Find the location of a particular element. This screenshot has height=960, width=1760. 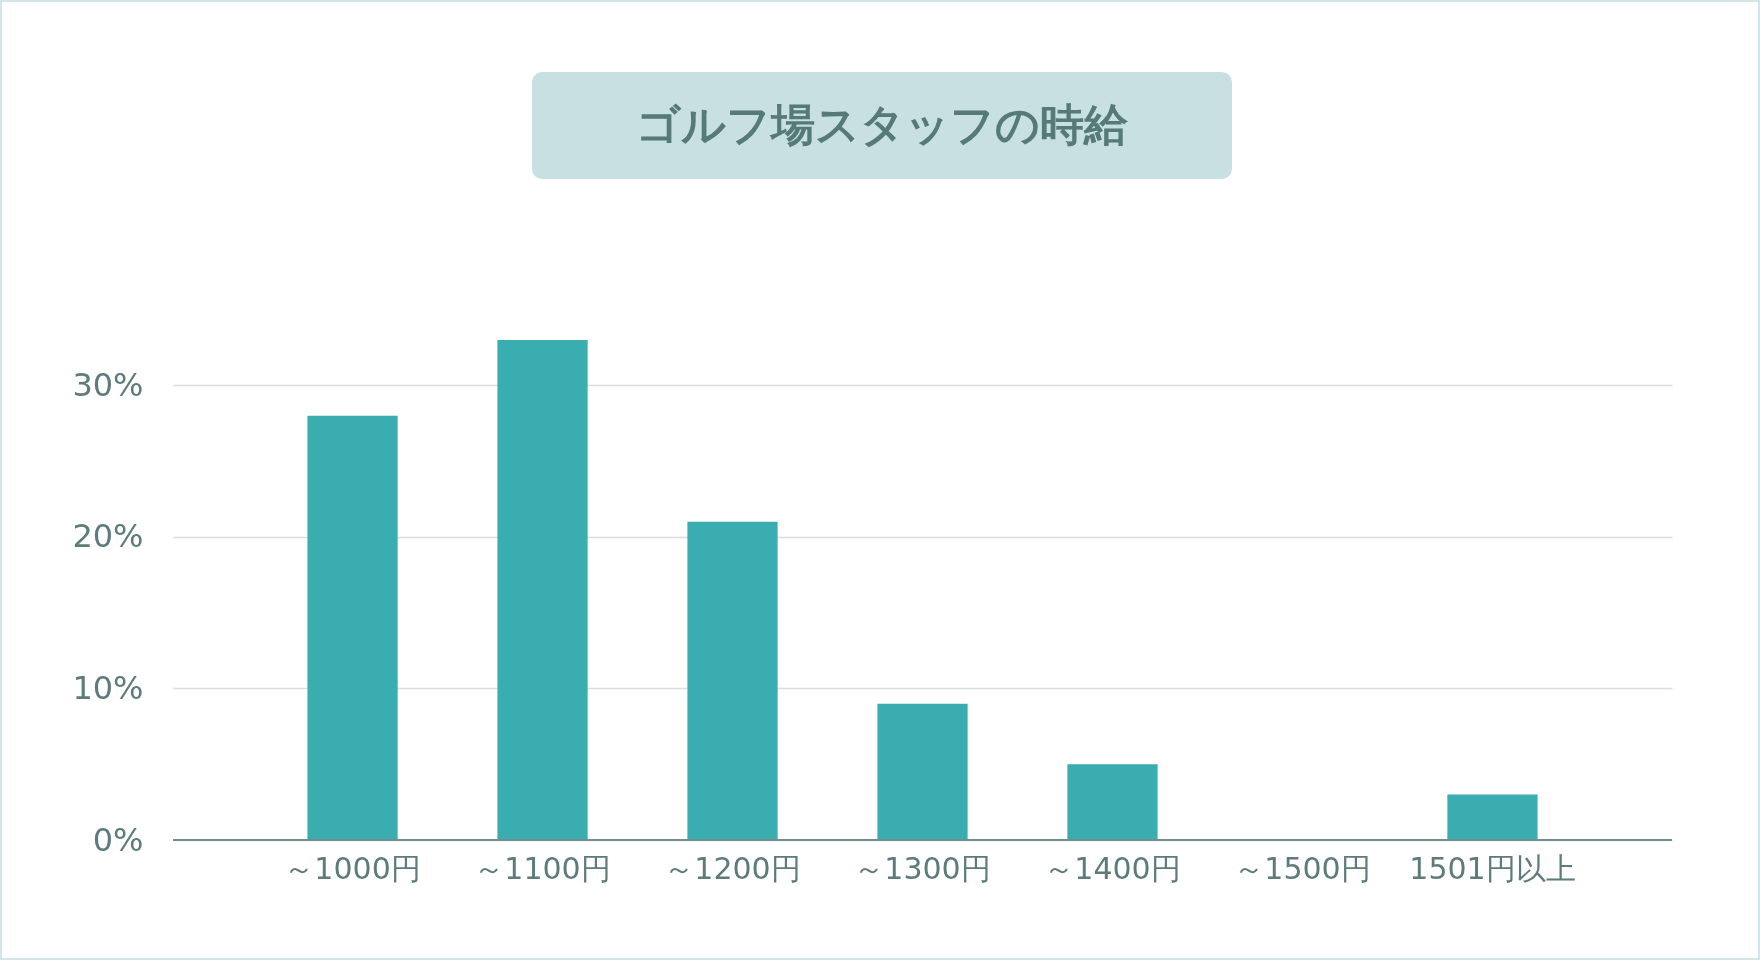

x-tick-label: ～1500円 is located at coordinates (1302, 868).